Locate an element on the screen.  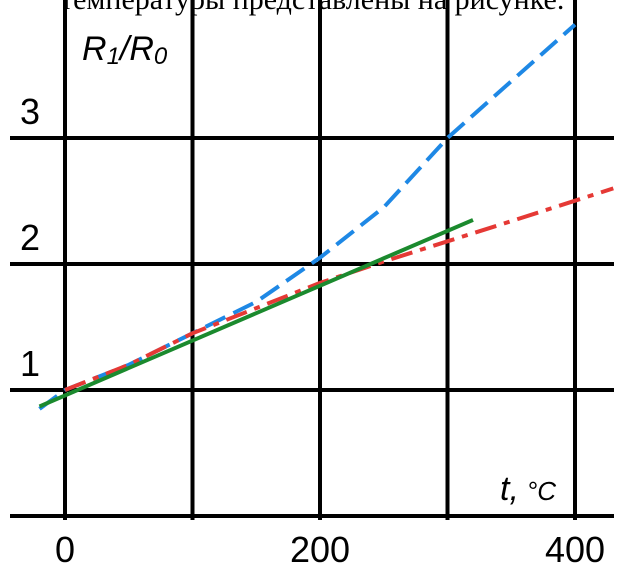
y-tick-label: 3 is located at coordinates (30, 111).